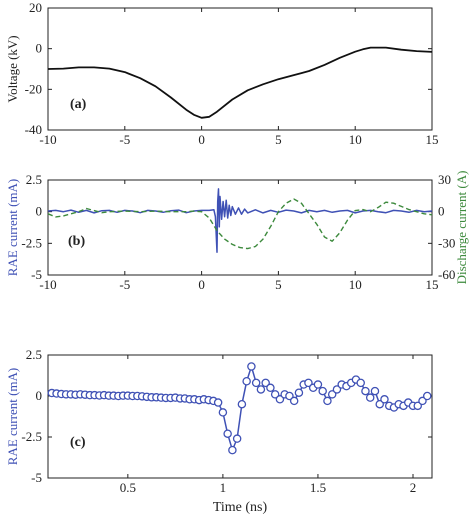  What do you see at coordinates (12, 68) in the screenshot?
I see `y-axis-label: Voltage (kV)` at bounding box center [12, 68].